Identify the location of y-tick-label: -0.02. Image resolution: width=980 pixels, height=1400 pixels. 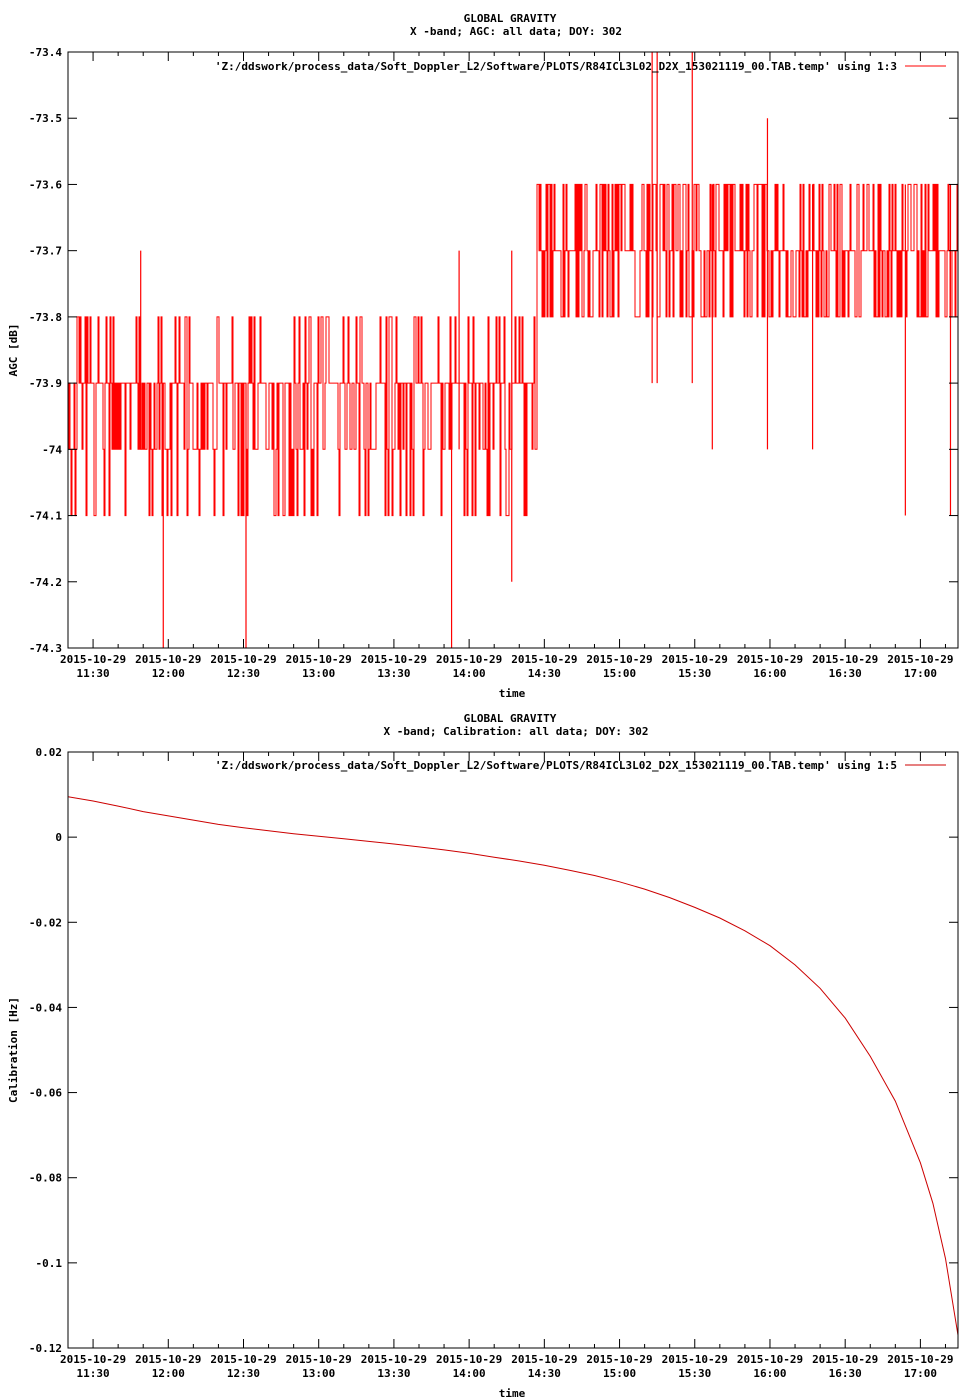
(45, 922).